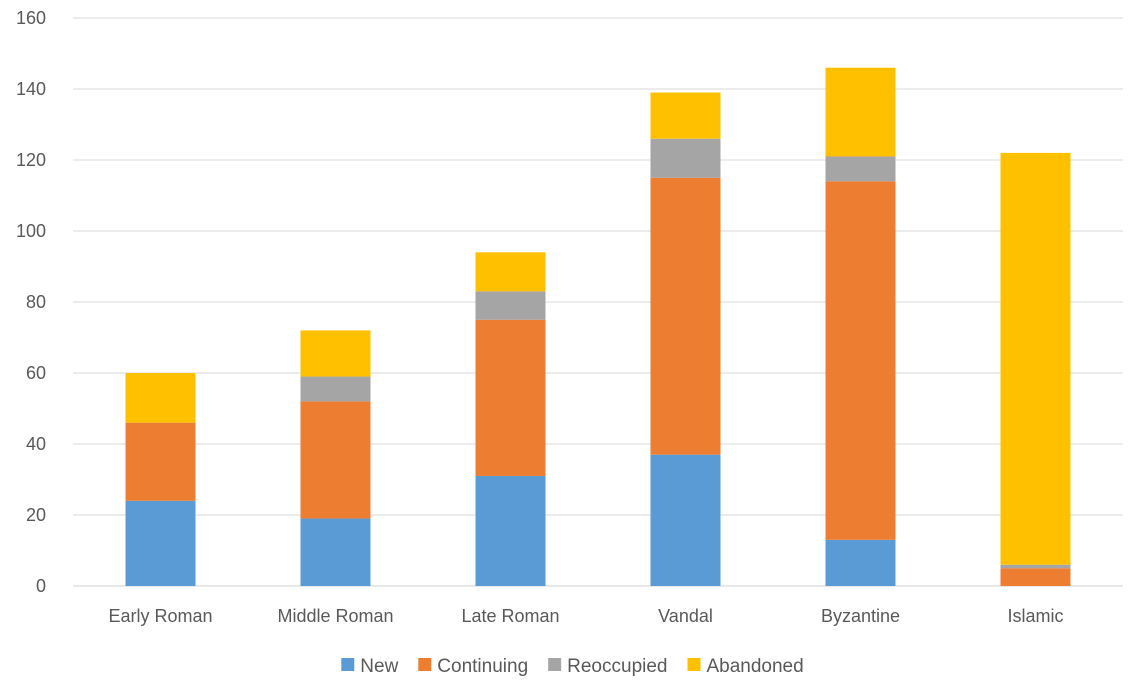  I want to click on x-tick-label: Byzantine, so click(860, 616).